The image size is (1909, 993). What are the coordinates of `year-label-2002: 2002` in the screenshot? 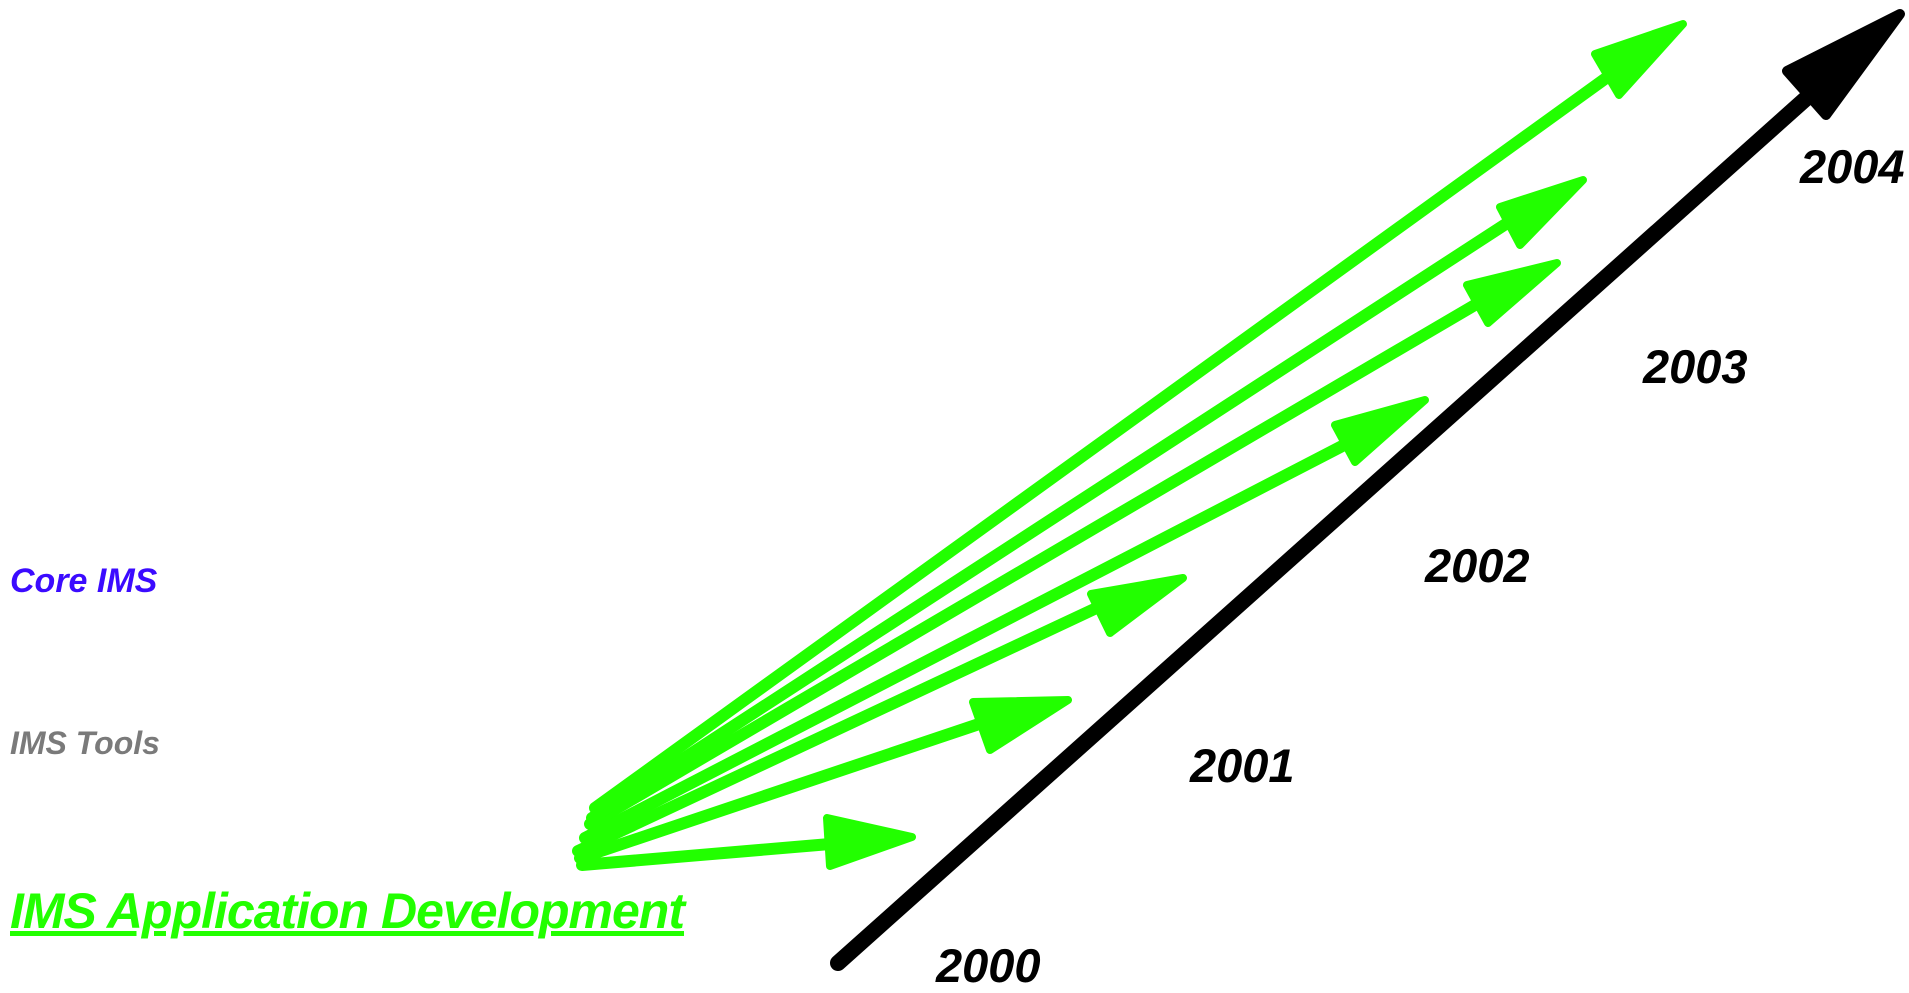 It's located at (1477, 565).